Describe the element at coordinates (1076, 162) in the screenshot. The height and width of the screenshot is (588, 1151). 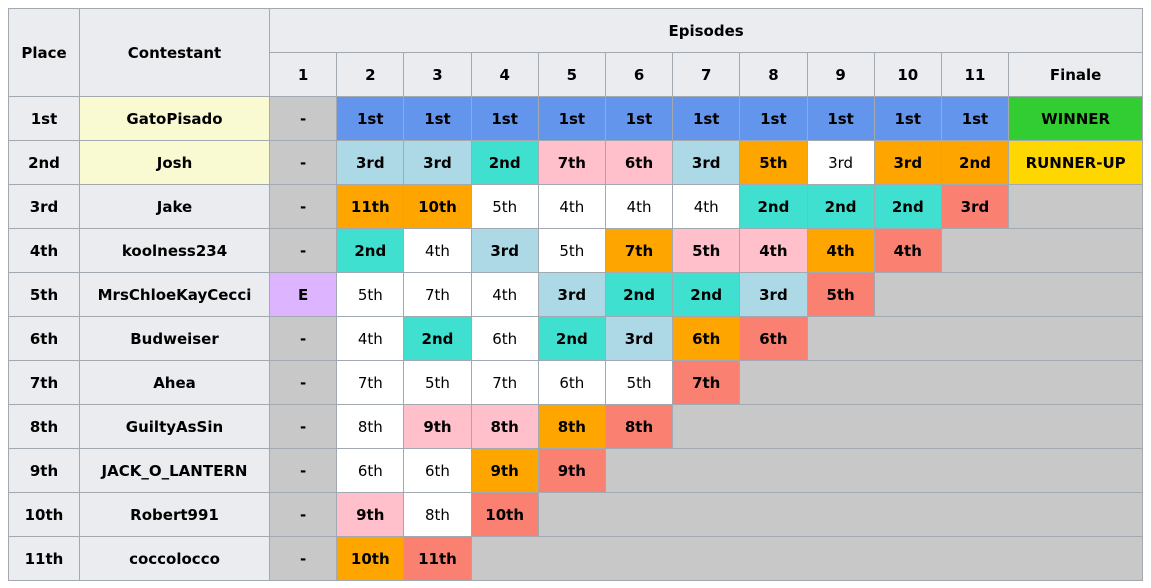
I see `result-cell: RUNNER-UP` at that location.